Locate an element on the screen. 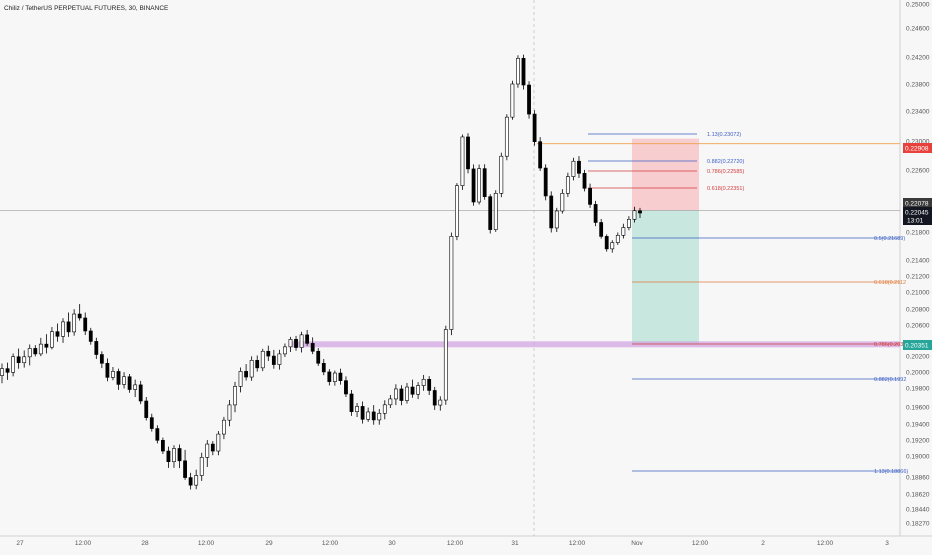  y-tick-label: 0.18860 is located at coordinates (918, 478).